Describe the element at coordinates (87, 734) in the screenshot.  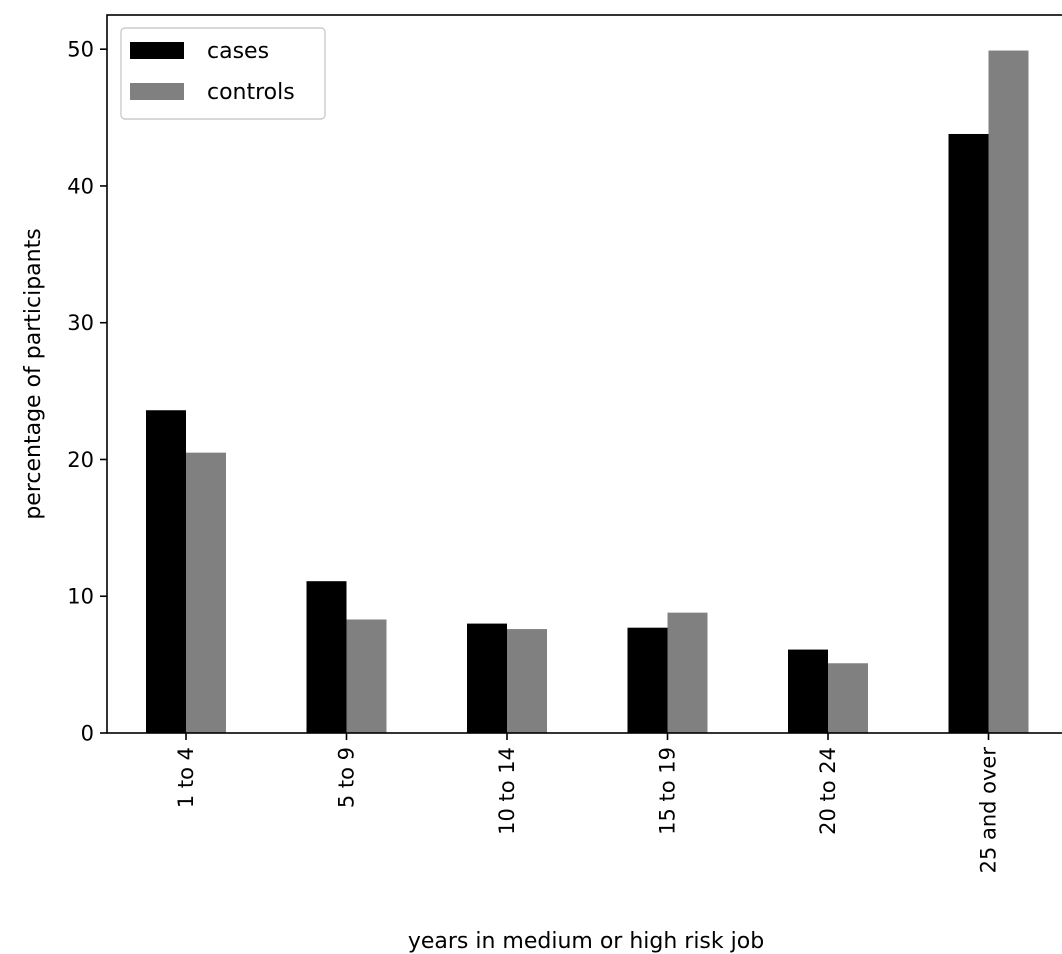
I see `y-tick-label: 0` at that location.